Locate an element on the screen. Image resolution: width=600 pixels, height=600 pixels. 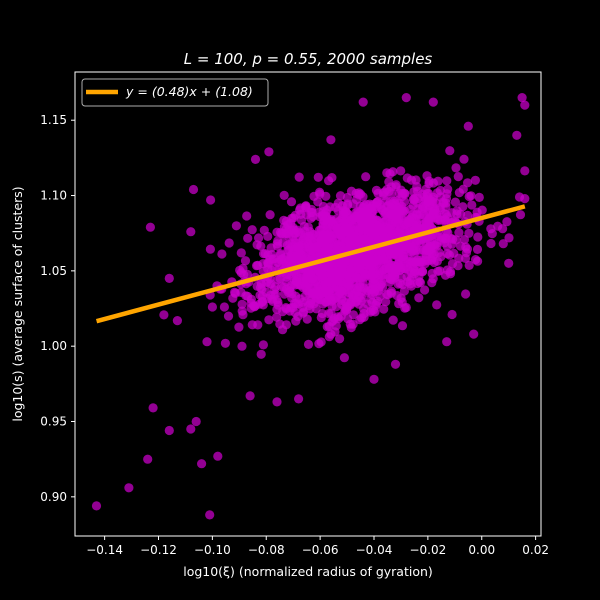
x-tick-label: −0.02 is located at coordinates (427, 550).